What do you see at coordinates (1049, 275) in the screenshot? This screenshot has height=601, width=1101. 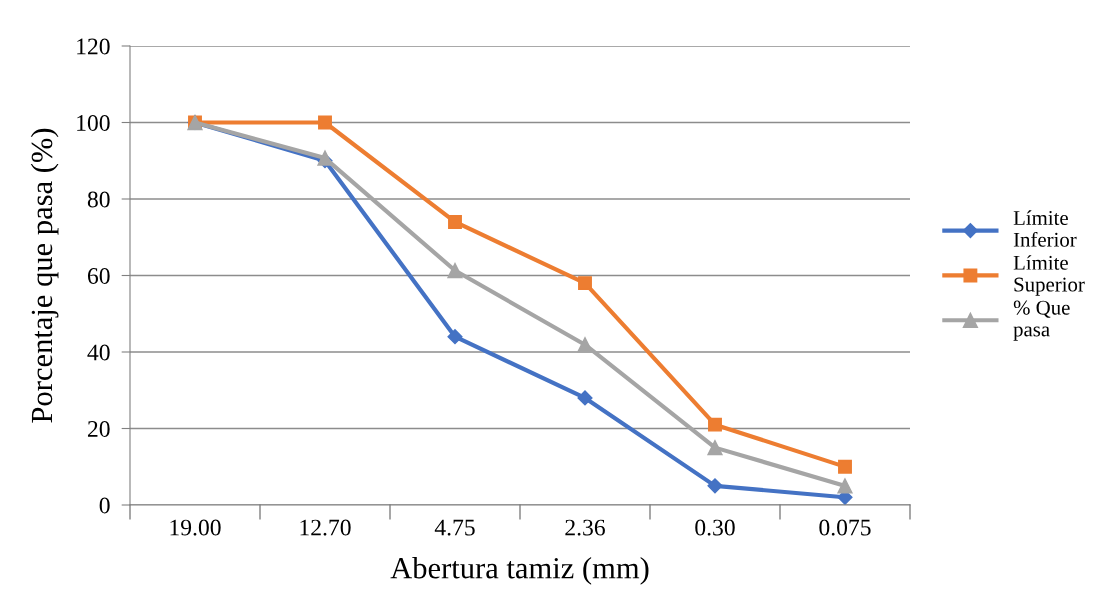 I see `legend-label: Límite Superior` at bounding box center [1049, 275].